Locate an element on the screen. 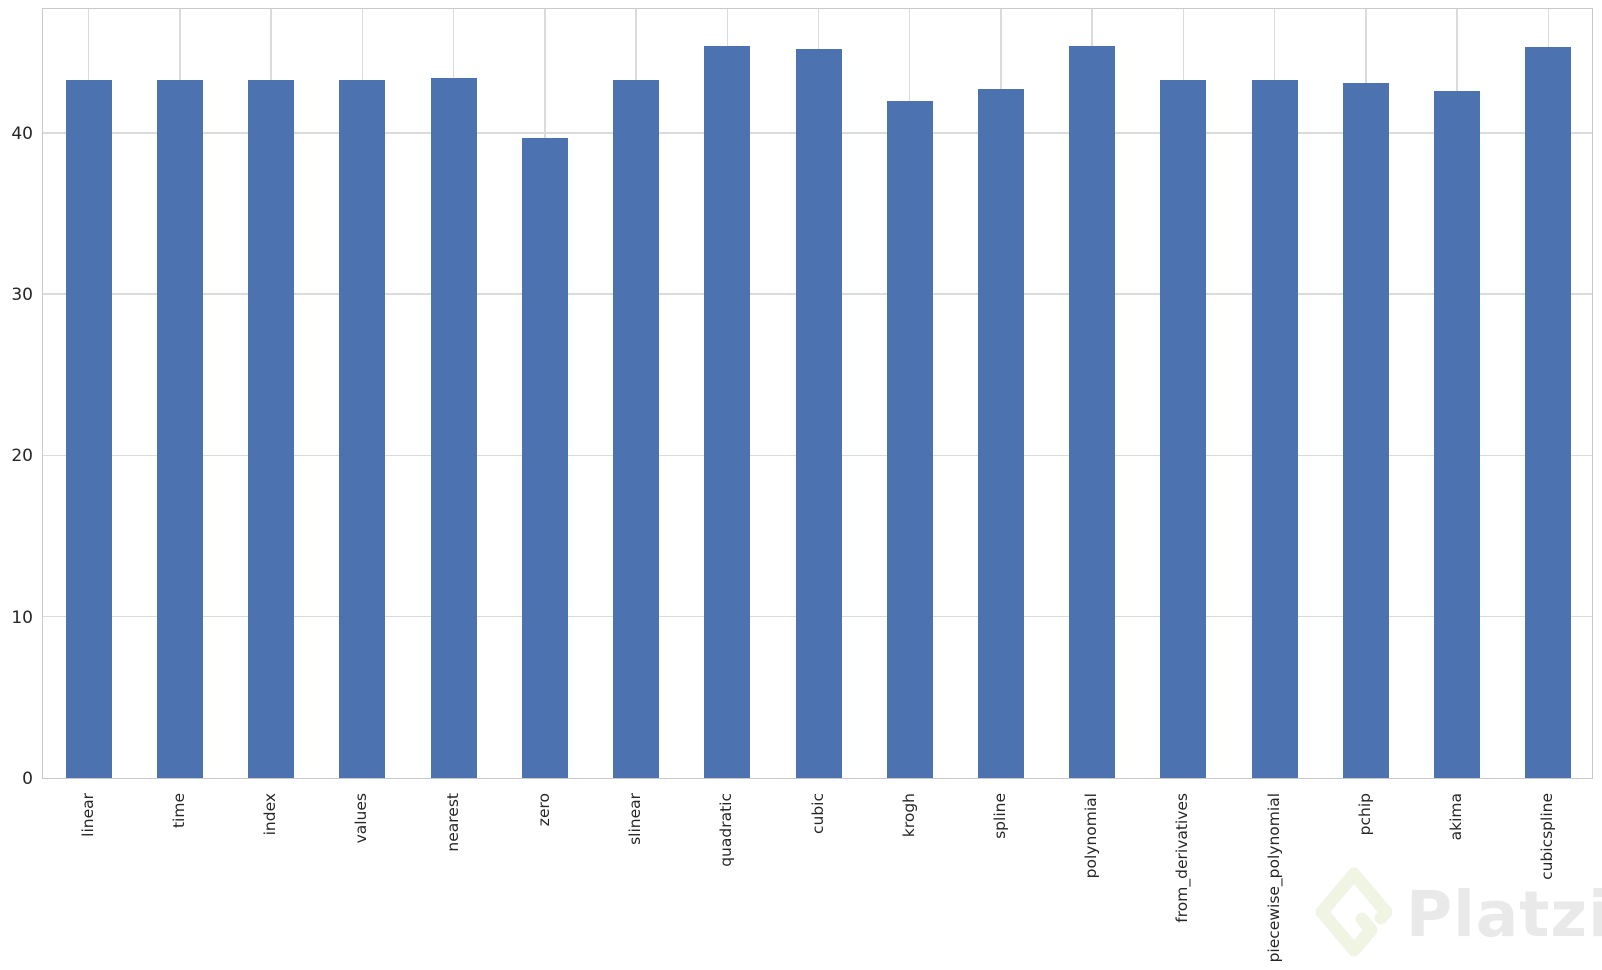  bar-linear is located at coordinates (88, 428).